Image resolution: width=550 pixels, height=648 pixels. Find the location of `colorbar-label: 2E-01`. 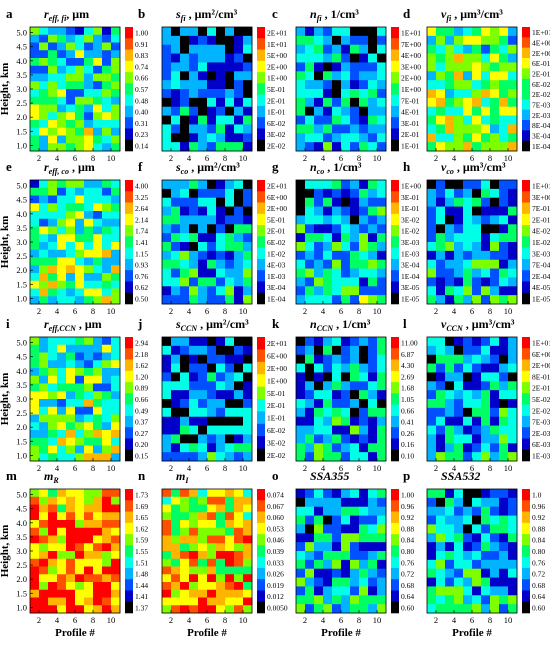

colorbar-label: 2E-01 is located at coordinates (541, 388).